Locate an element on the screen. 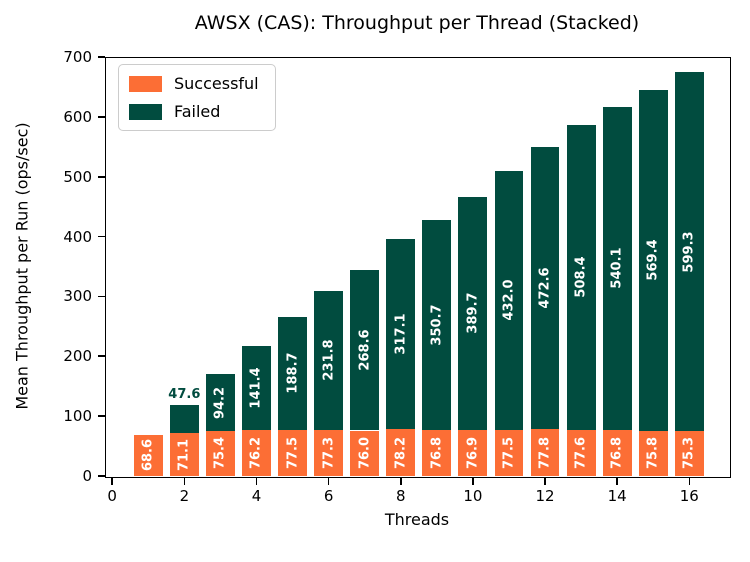 The height and width of the screenshot is (562, 750). bar-label-successful-16: 75.3 is located at coordinates (689, 453).